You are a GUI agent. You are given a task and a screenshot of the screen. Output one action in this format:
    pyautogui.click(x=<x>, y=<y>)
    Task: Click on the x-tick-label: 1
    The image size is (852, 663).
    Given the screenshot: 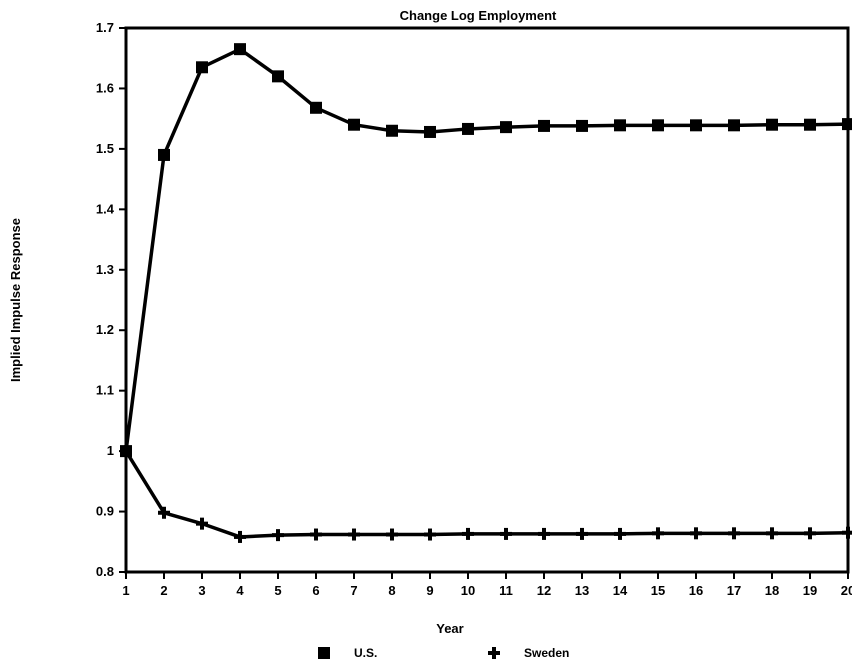 What is the action you would take?
    pyautogui.click(x=125, y=590)
    